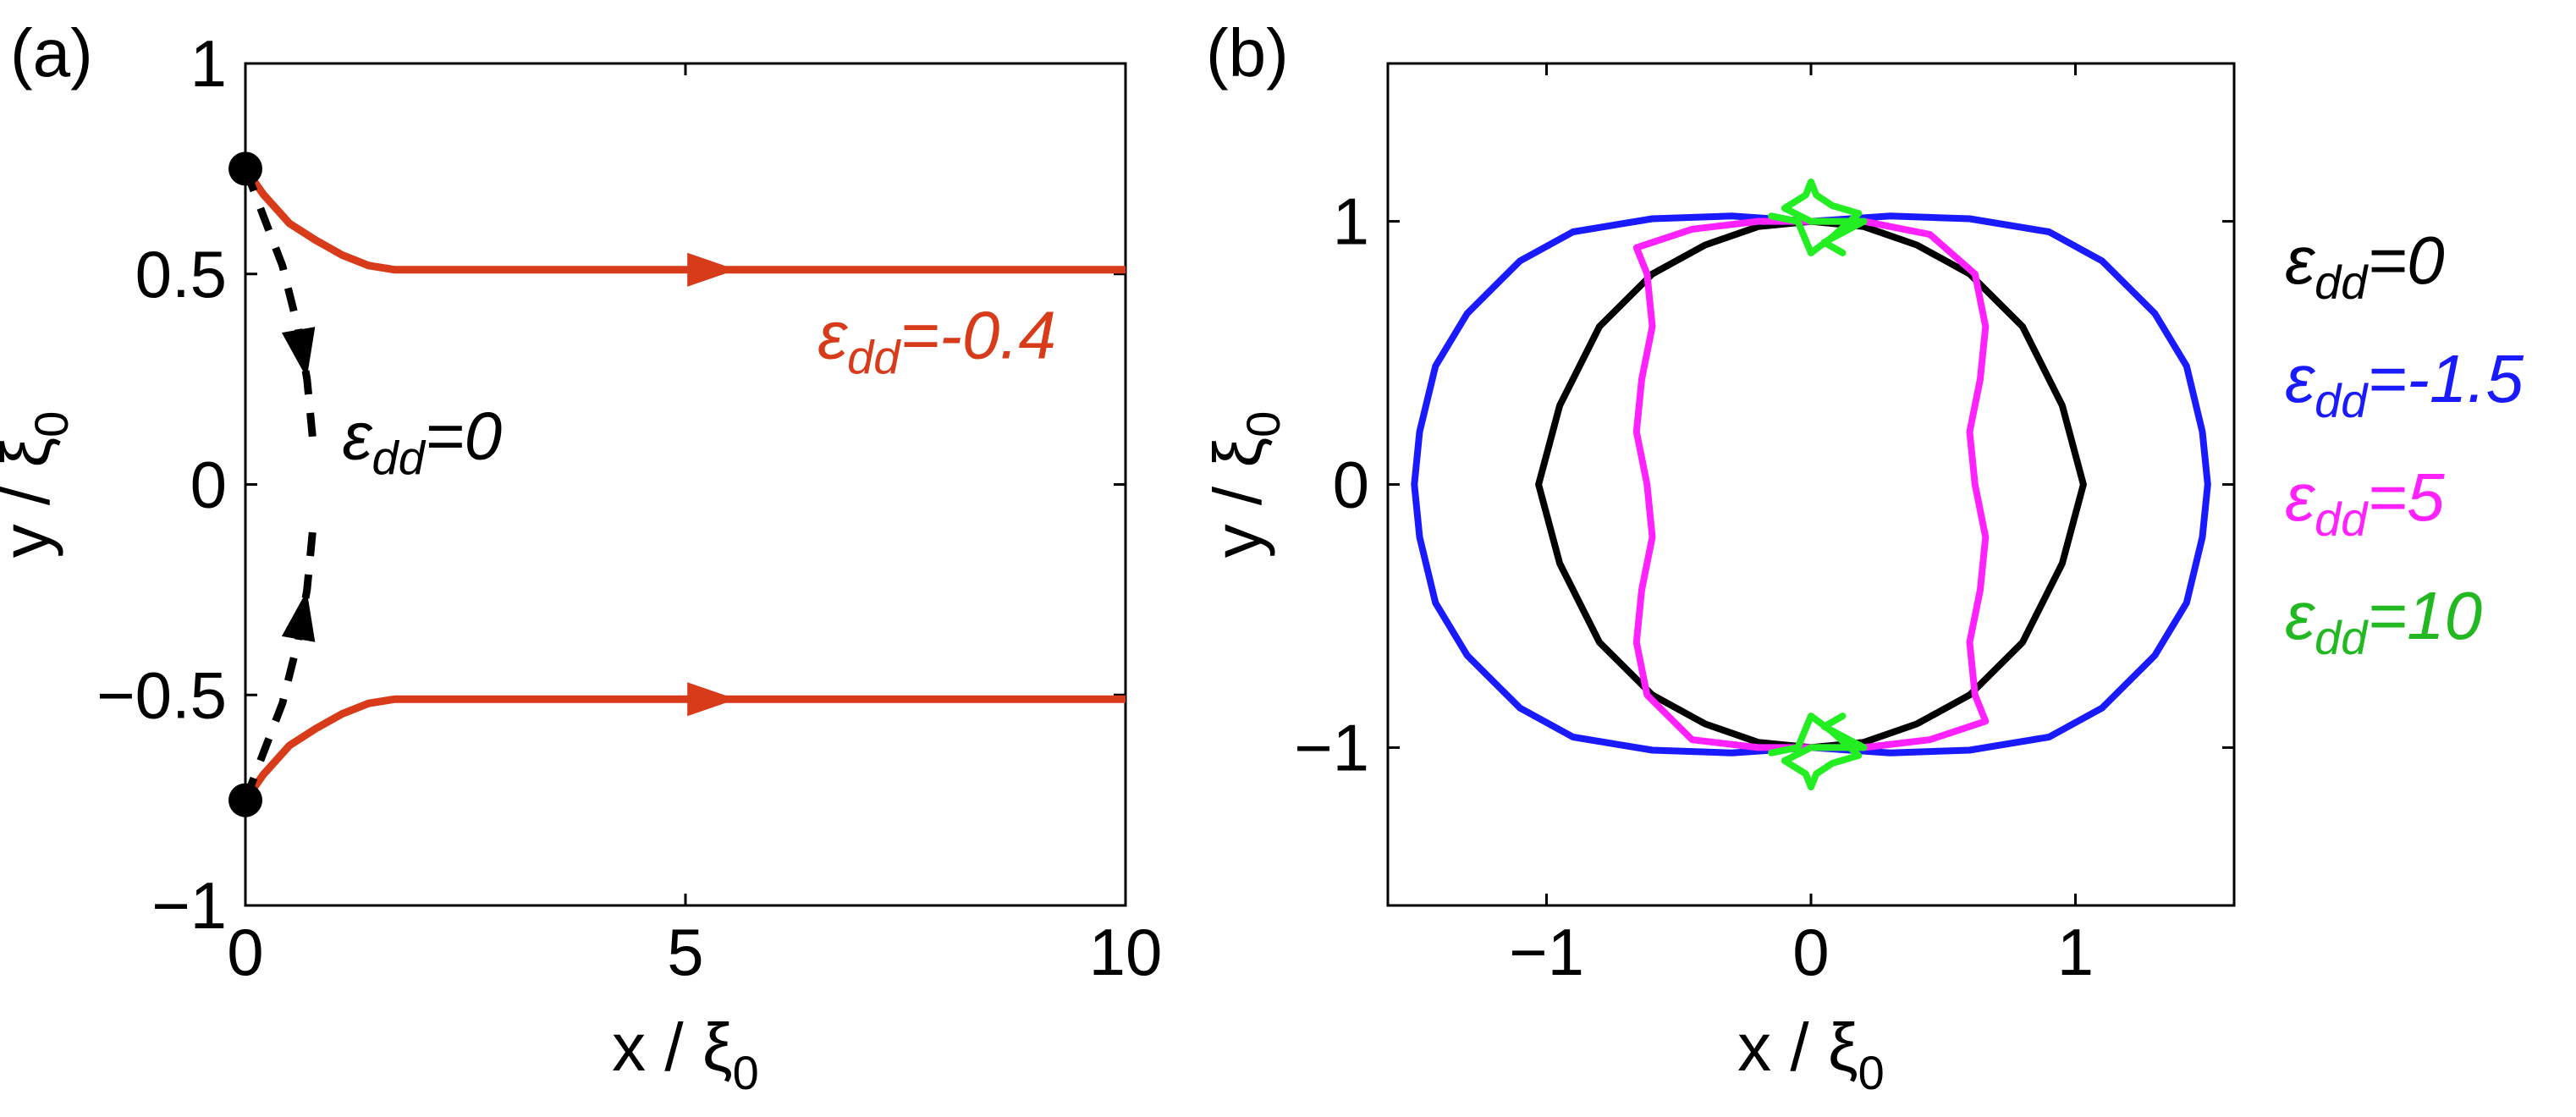 The height and width of the screenshot is (1117, 2576). I want to click on y-tick-label: −0.5, so click(161, 695).